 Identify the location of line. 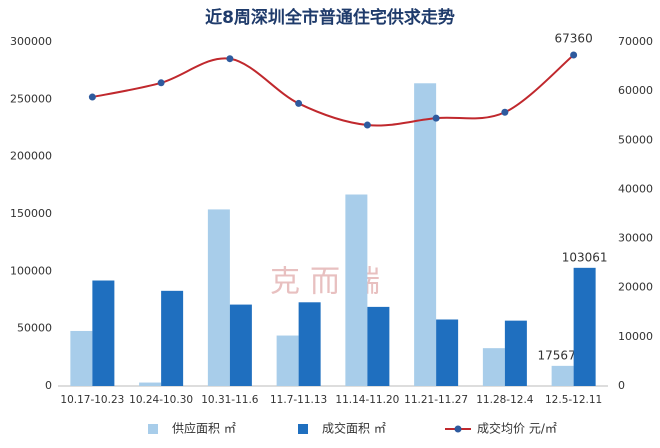
(333, 90).